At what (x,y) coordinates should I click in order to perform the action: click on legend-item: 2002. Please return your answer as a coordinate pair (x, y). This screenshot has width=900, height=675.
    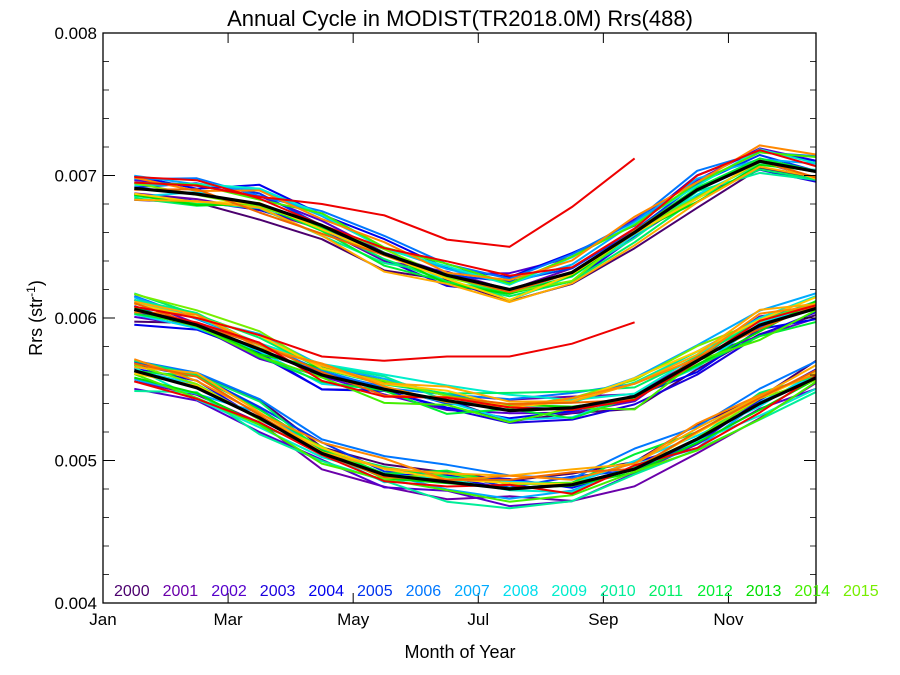
    Looking at the image, I should click on (229, 591).